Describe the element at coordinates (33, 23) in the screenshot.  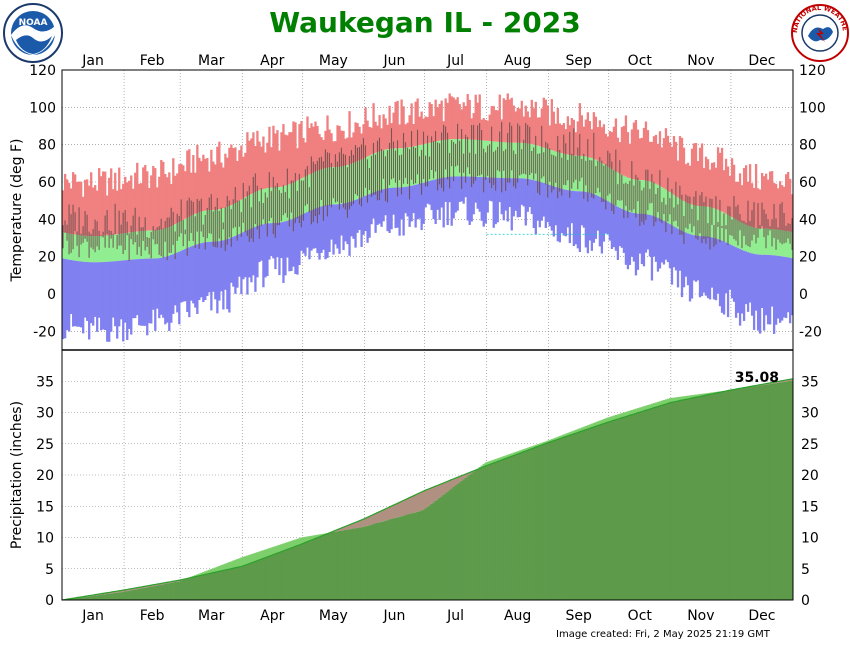
I see `noaa-logo-text: NOAA` at that location.